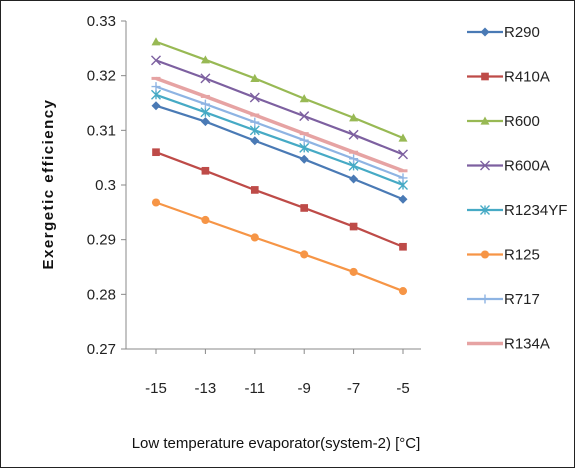 The width and height of the screenshot is (575, 469). I want to click on legend-item: R717, so click(503, 299).